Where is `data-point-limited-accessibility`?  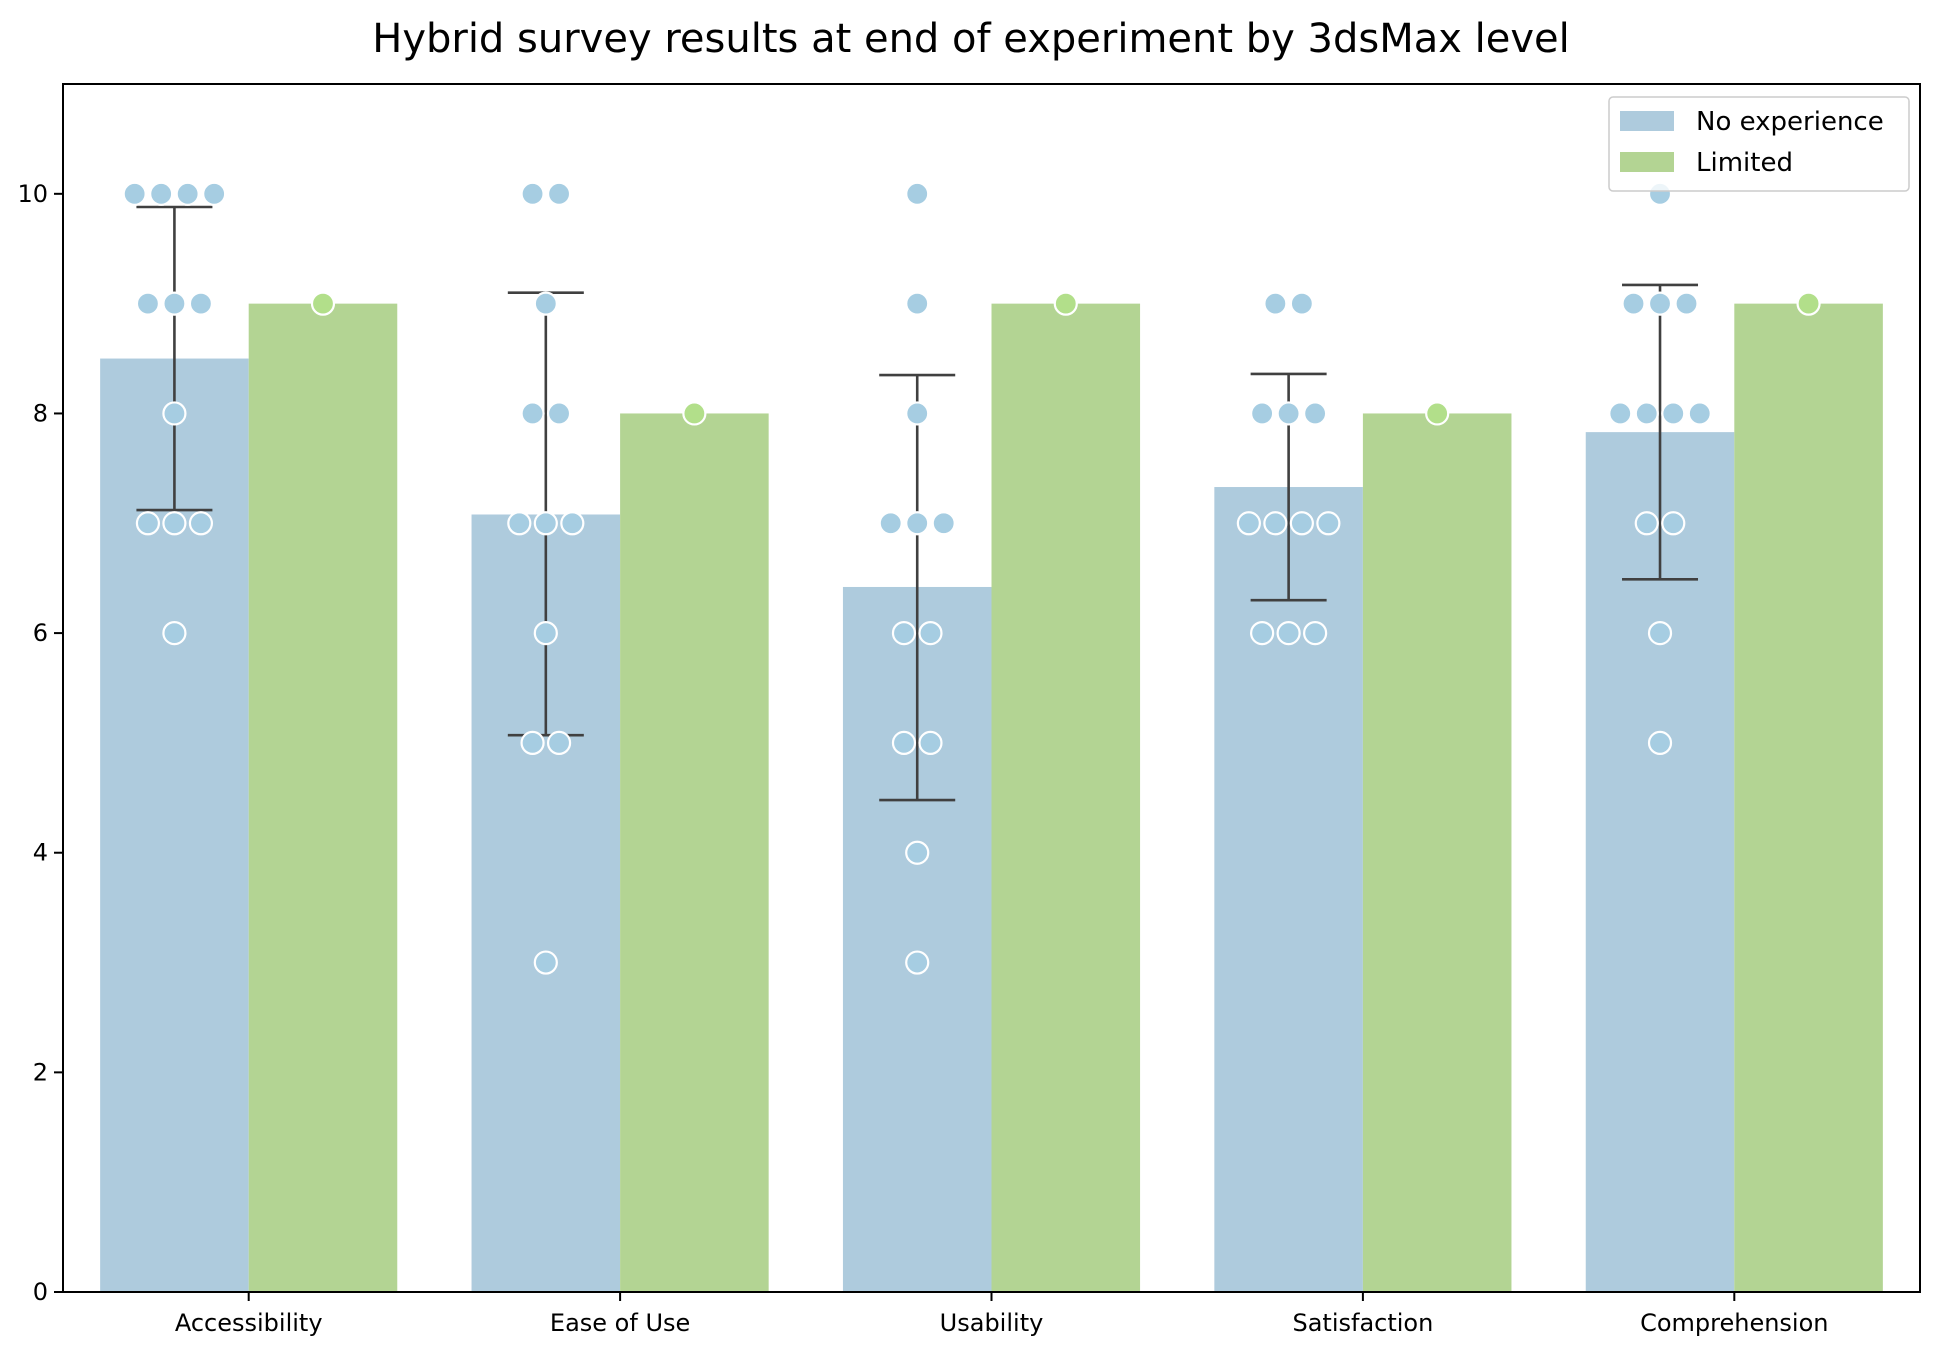
data-point-limited-accessibility is located at coordinates (323, 303).